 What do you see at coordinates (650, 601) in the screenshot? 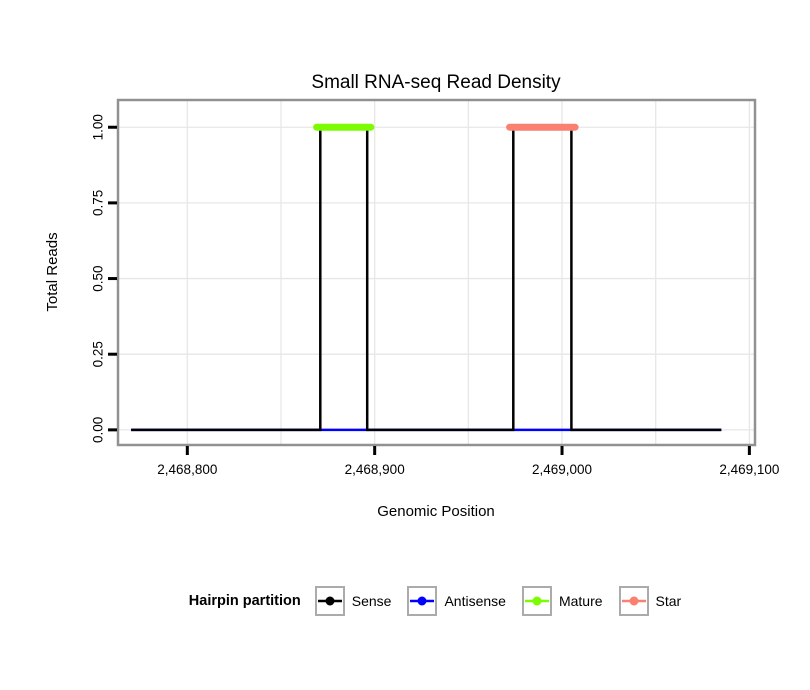
I see `legend-item-star: Star` at bounding box center [650, 601].